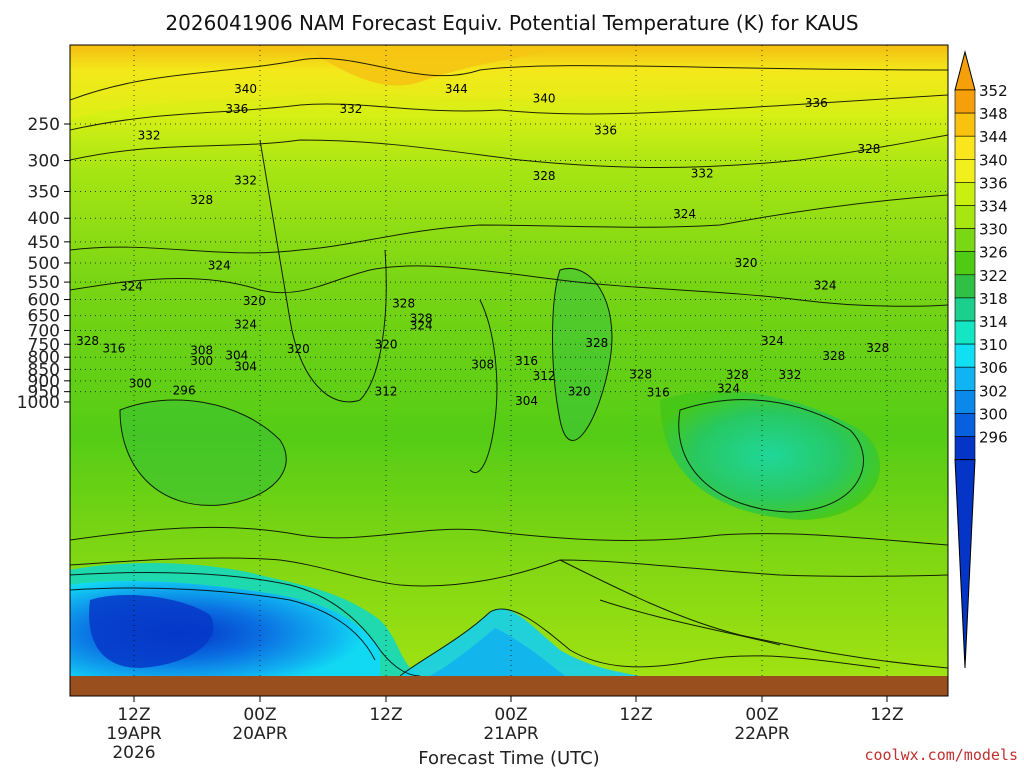 The image size is (1024, 768). I want to click on contour-label-group: 344, so click(456, 89).